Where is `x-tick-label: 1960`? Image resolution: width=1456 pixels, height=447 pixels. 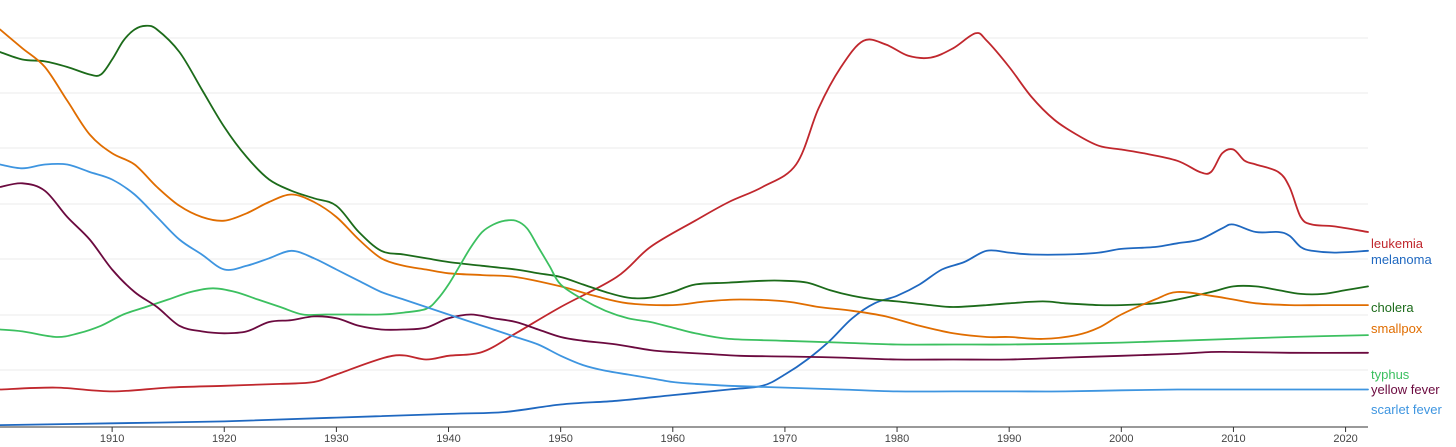 x-tick-label: 1960 is located at coordinates (673, 439).